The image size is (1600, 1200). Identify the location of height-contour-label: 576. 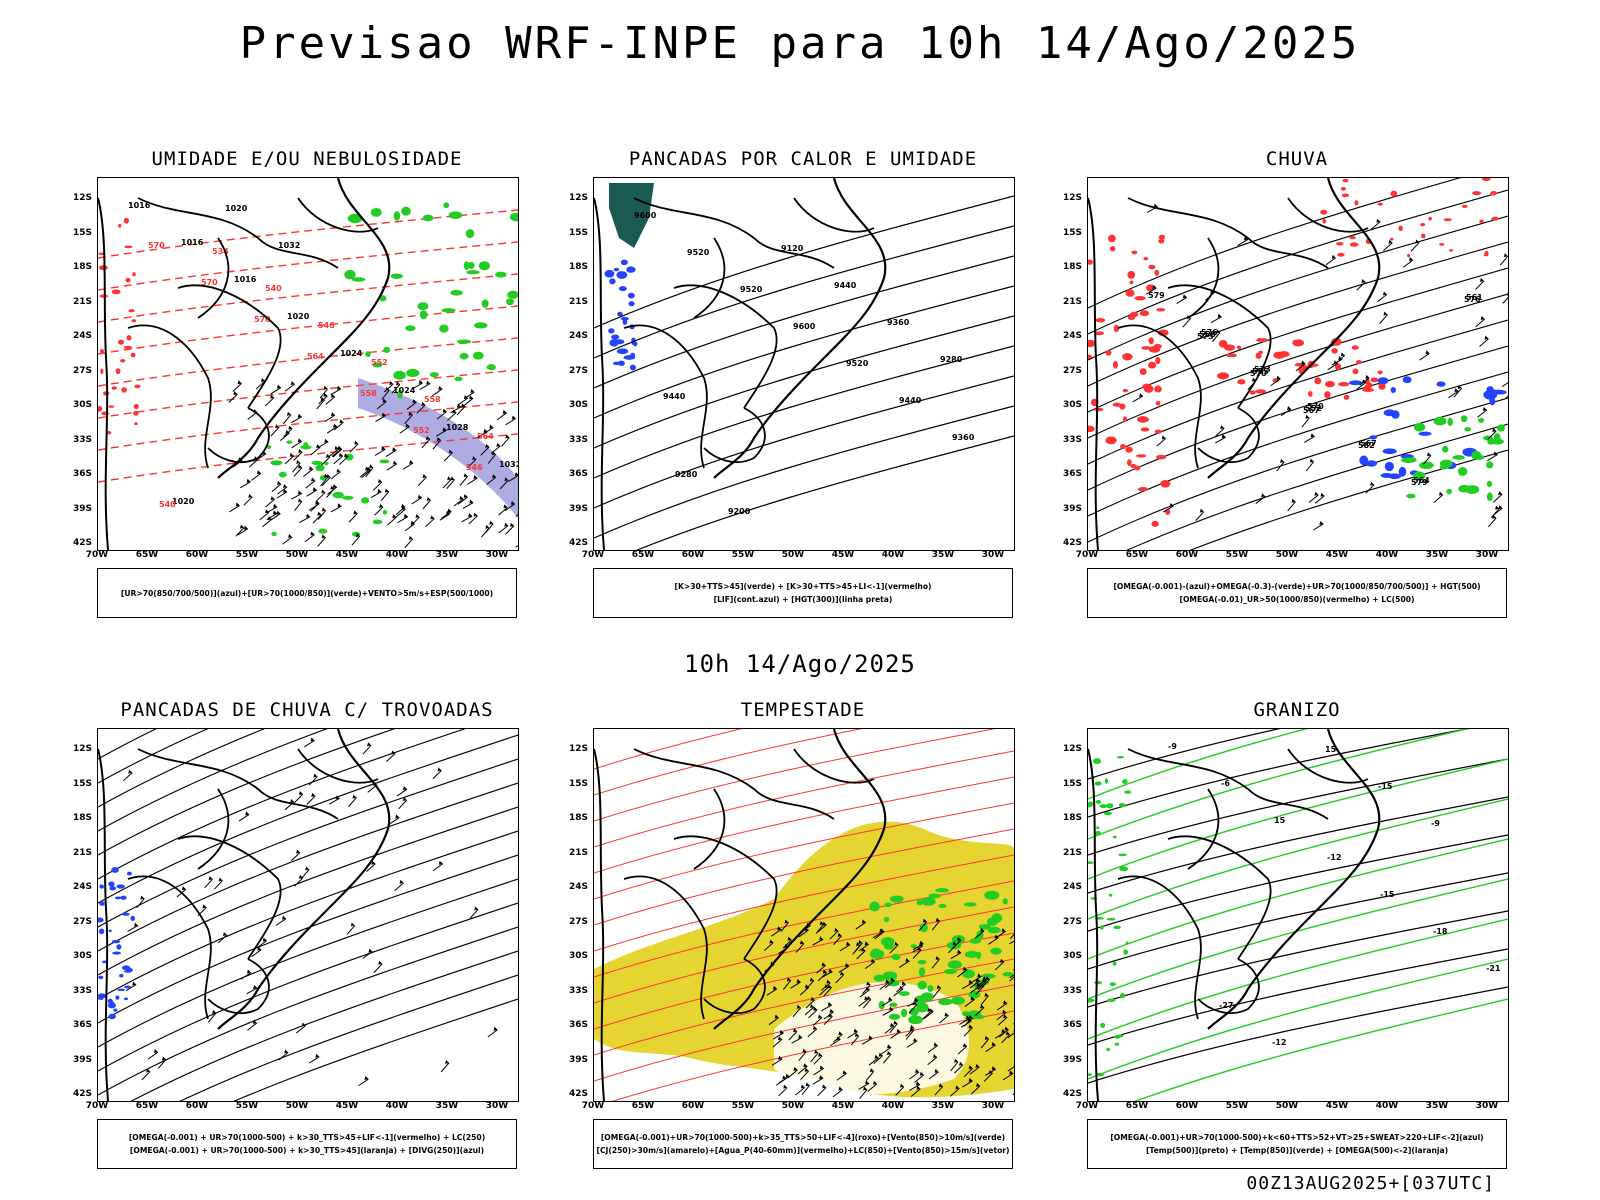
(1209, 332).